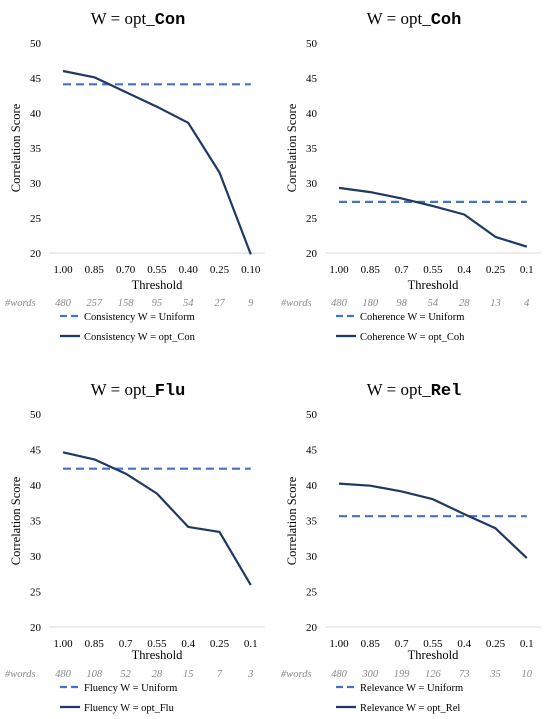  What do you see at coordinates (433, 674) in the screenshot?
I see `words-count: 126` at bounding box center [433, 674].